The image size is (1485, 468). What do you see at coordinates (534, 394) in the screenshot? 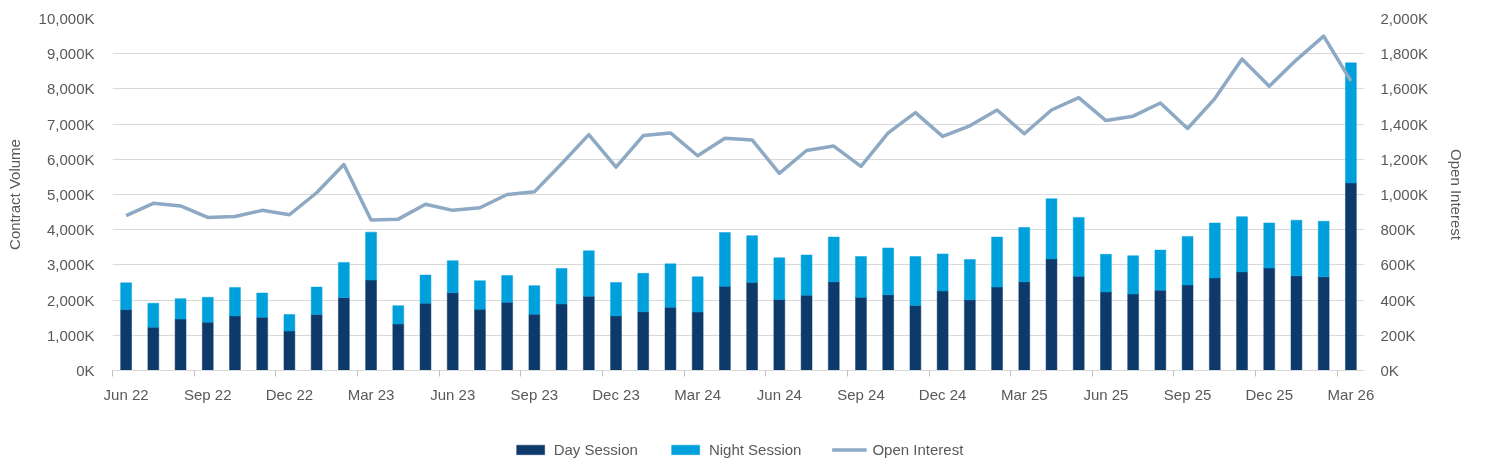
I see `x-tick-label: Sep 23` at bounding box center [534, 394].